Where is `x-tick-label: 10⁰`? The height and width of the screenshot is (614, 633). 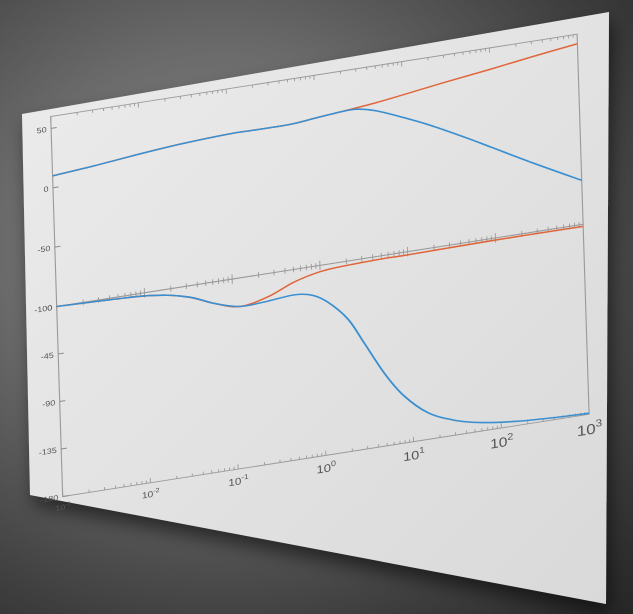
x-tick-label: 10⁰ is located at coordinates (326, 467).